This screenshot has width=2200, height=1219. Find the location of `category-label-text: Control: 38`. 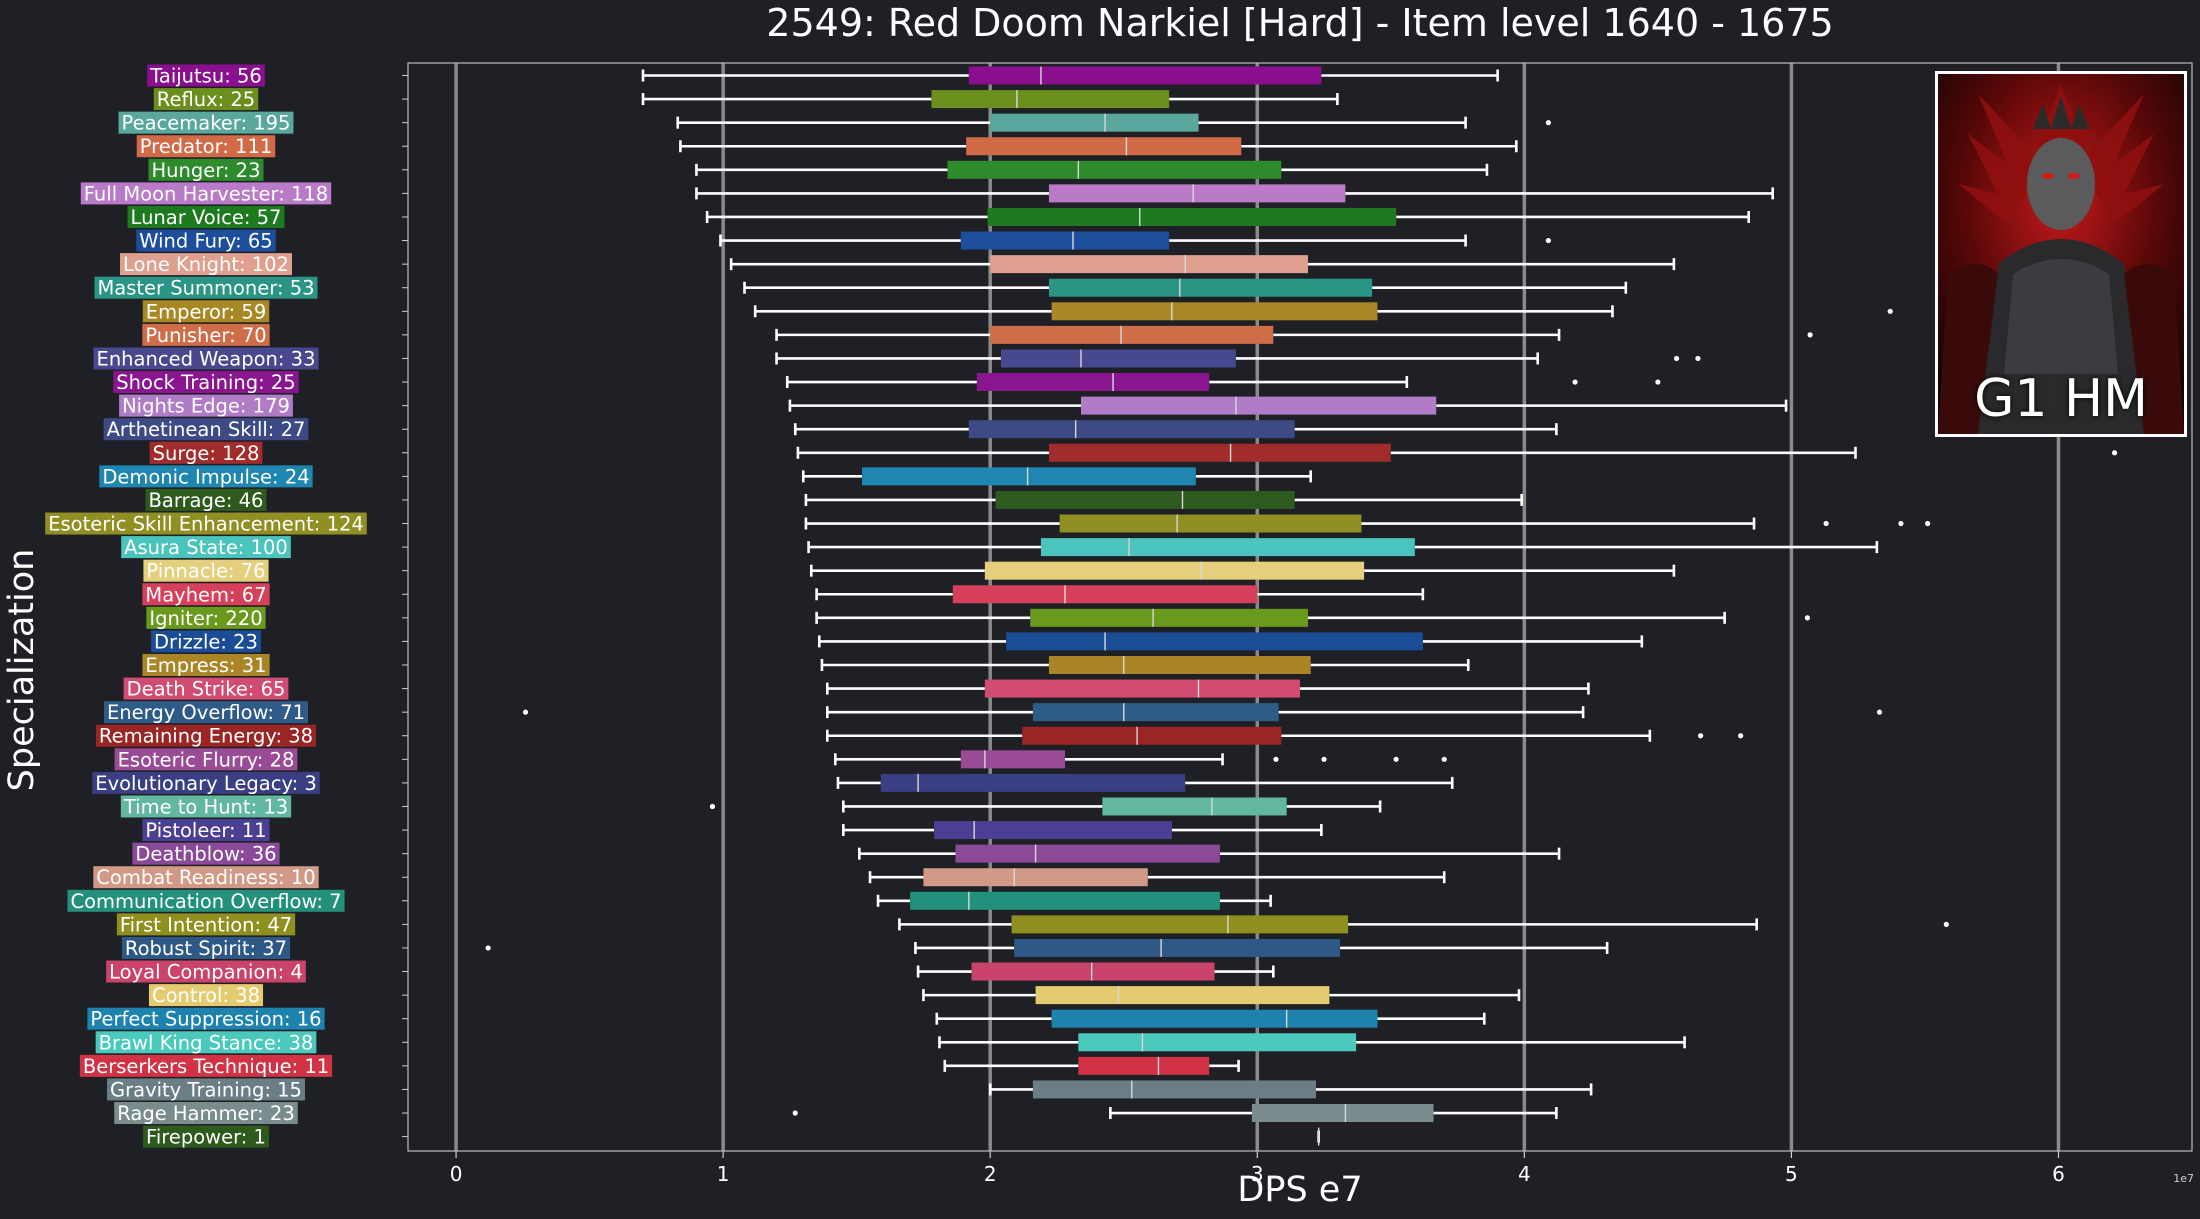

category-label-text: Control: 38 is located at coordinates (206, 995).